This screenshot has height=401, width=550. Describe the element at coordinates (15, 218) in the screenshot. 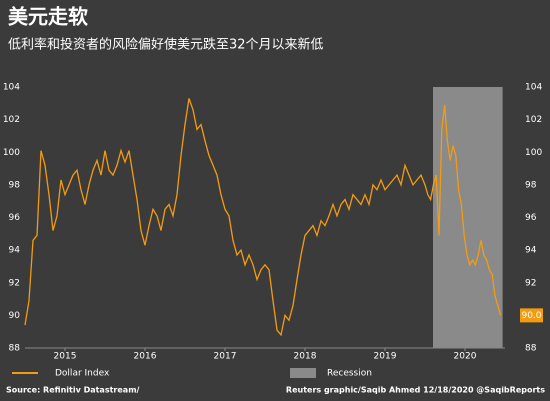

I see `y-tick-label: 96` at that location.